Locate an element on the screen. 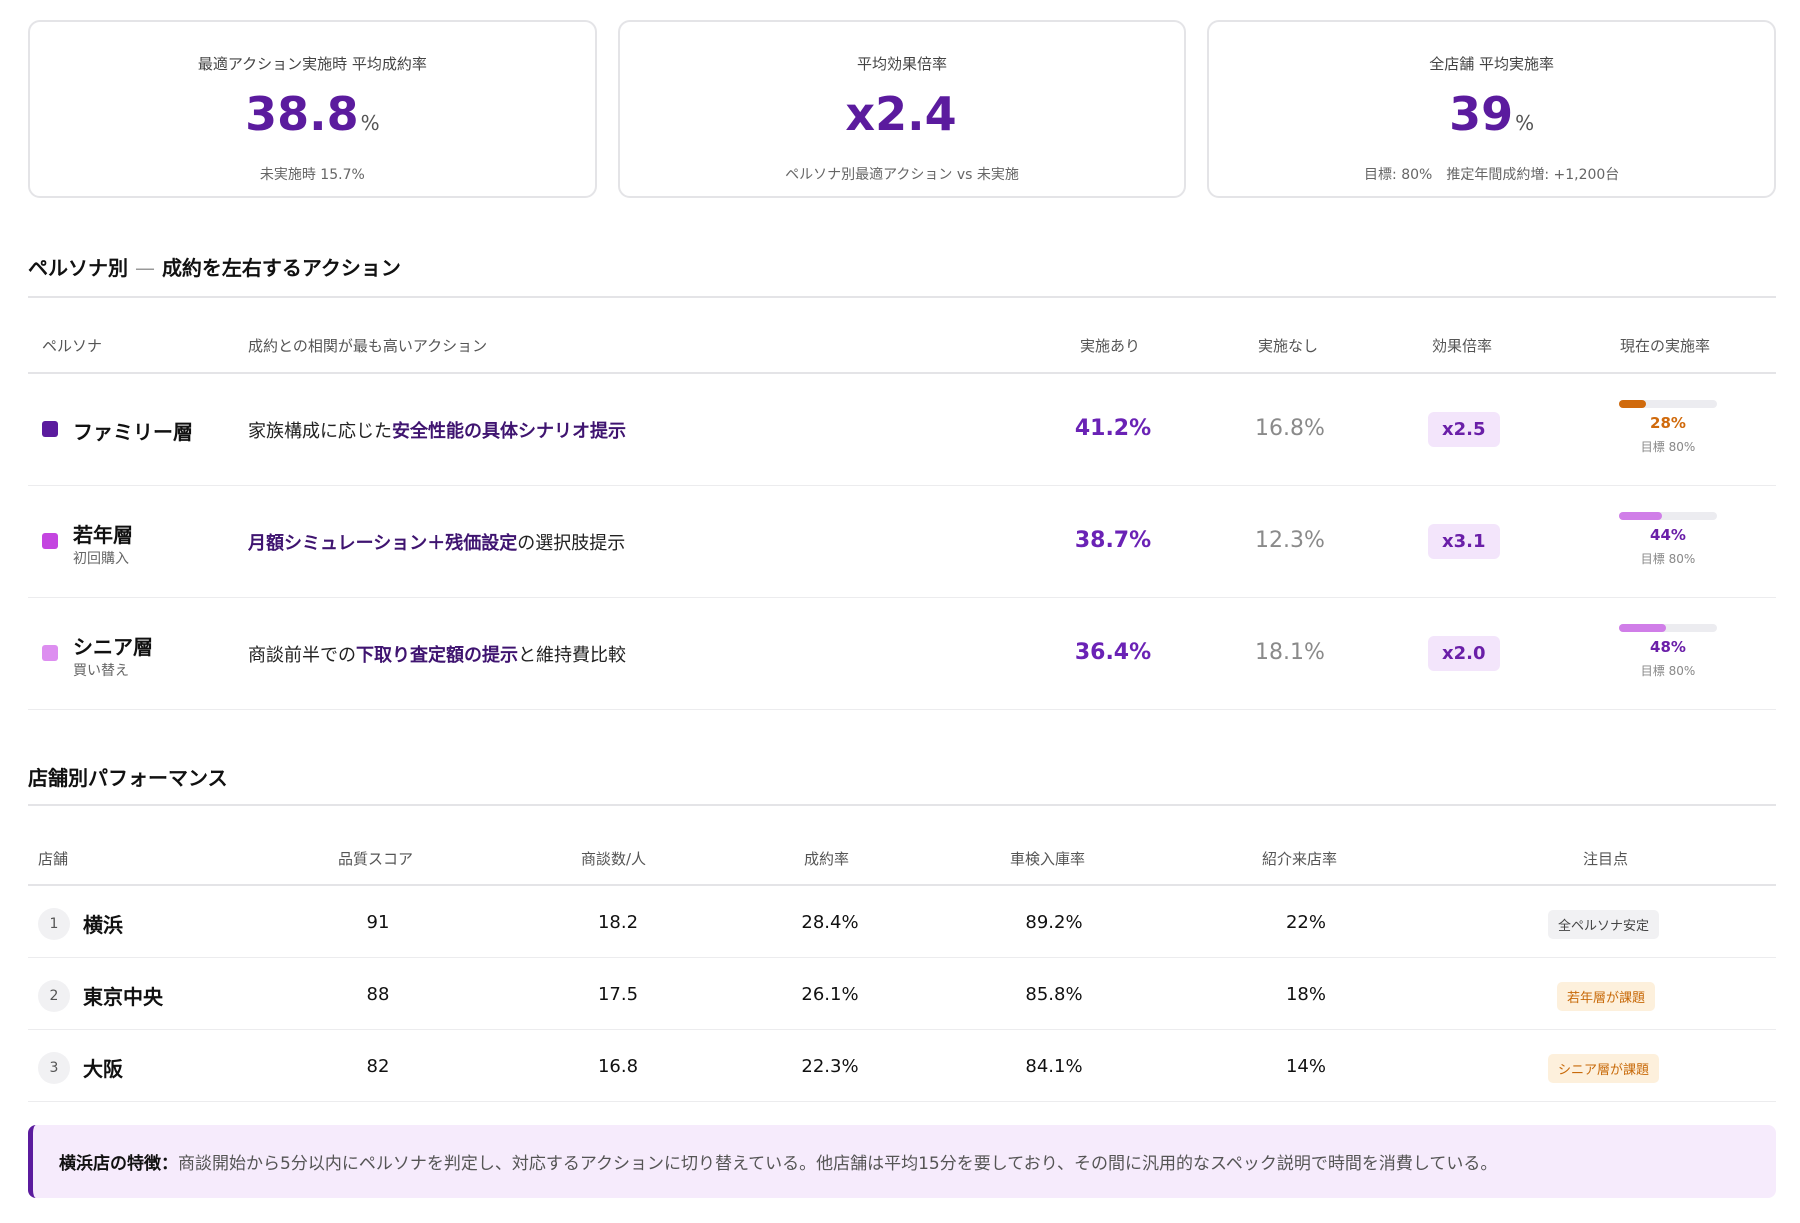 This screenshot has width=1800, height=1223. col-referral: 紹介来店率 is located at coordinates (1300, 859).